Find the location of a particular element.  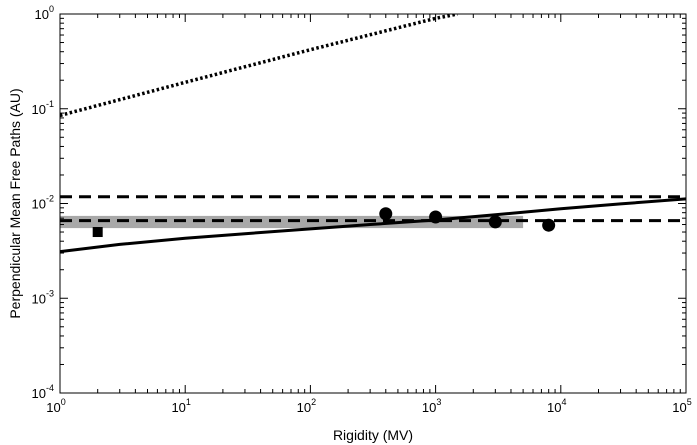

y-tick-label: 10⁻³ is located at coordinates (43, 297).